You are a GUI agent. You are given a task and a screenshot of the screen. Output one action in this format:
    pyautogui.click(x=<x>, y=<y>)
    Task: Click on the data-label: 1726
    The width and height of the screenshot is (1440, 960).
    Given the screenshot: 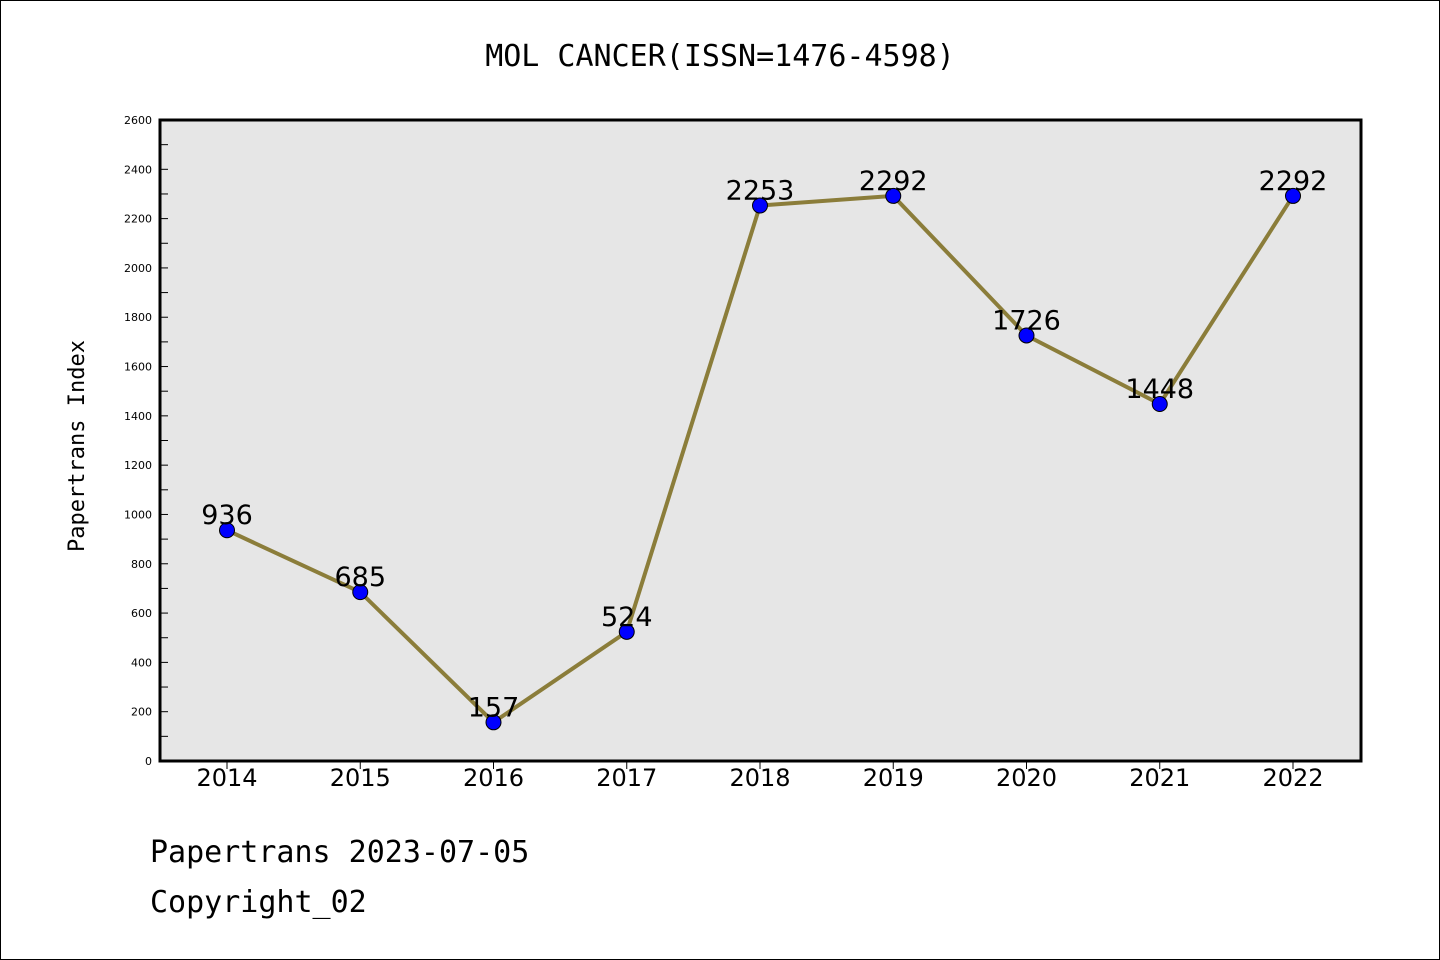 What is the action you would take?
    pyautogui.click(x=1026, y=320)
    